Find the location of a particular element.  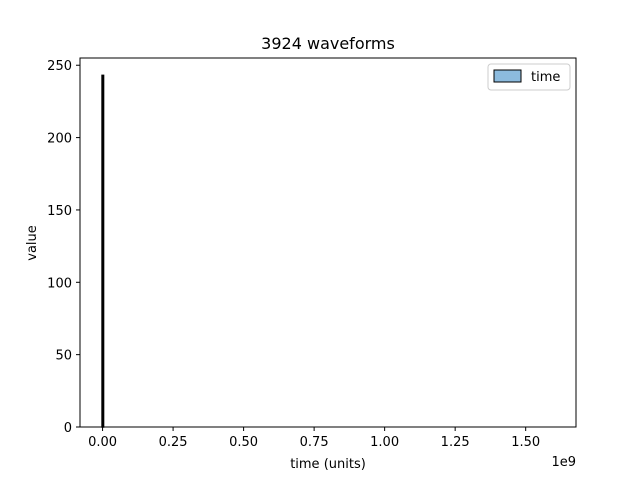

histogram-bars is located at coordinates (103, 251).